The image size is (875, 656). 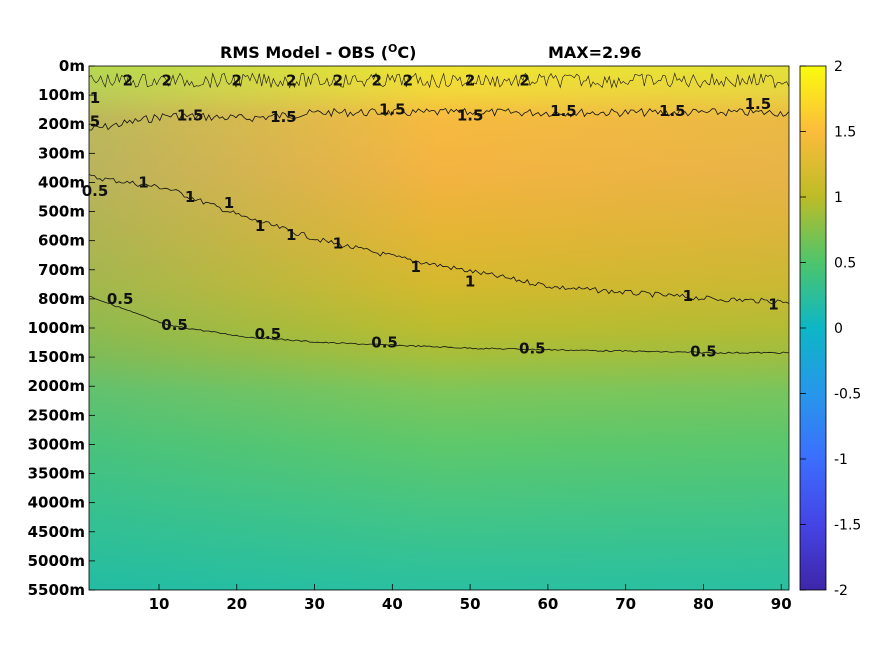 I want to click on colorbar-tick-label: -2, so click(x=841, y=591).